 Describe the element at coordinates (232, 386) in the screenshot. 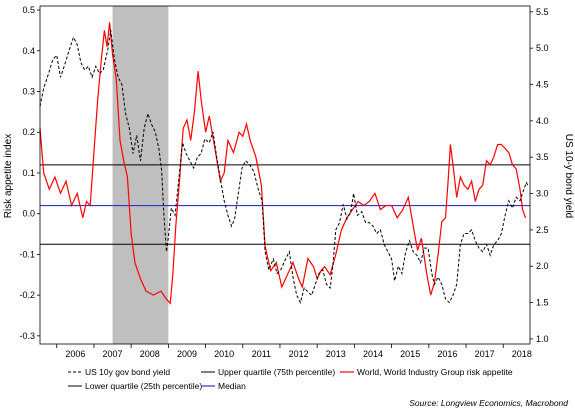

I see `legend-label-median: Median` at that location.